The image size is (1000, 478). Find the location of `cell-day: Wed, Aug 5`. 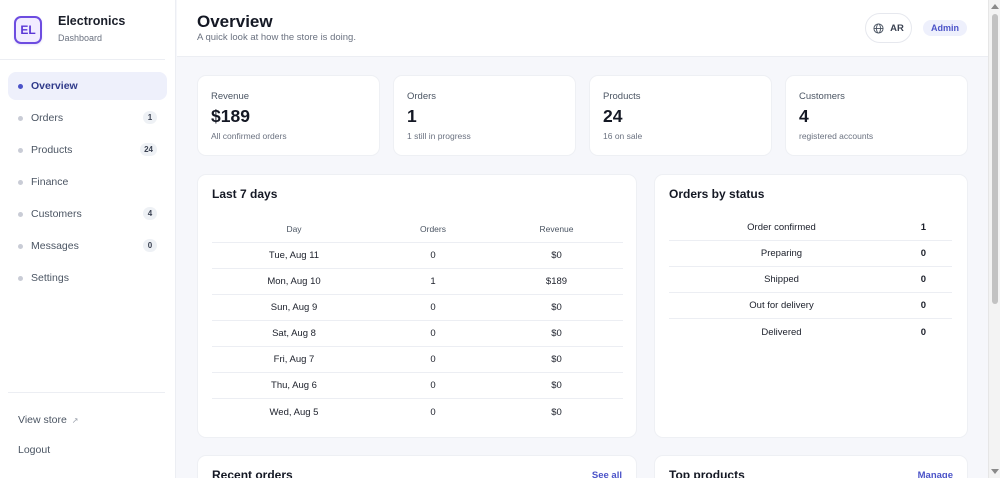

cell-day: Wed, Aug 5 is located at coordinates (294, 412).